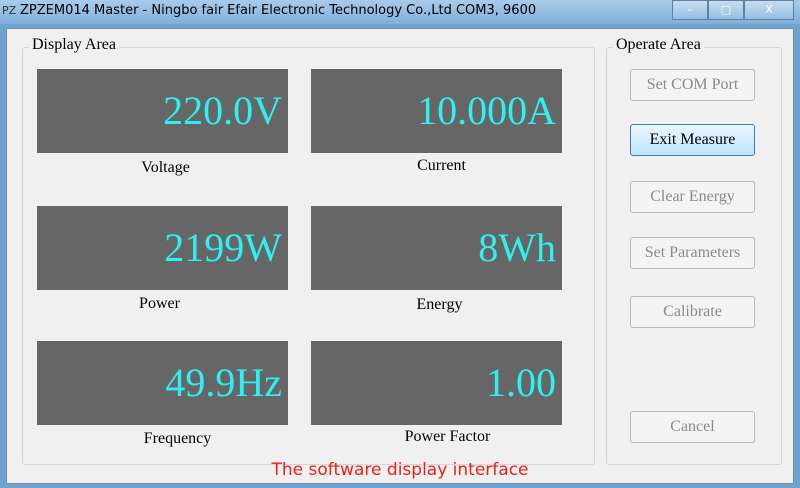 The image size is (800, 488). I want to click on frequency-label: Frequency, so click(177, 438).